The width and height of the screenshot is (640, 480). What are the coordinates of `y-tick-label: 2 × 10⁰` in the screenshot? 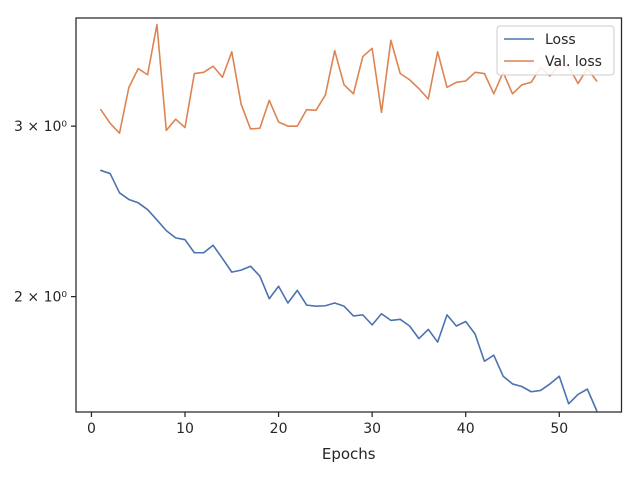 It's located at (40, 298).